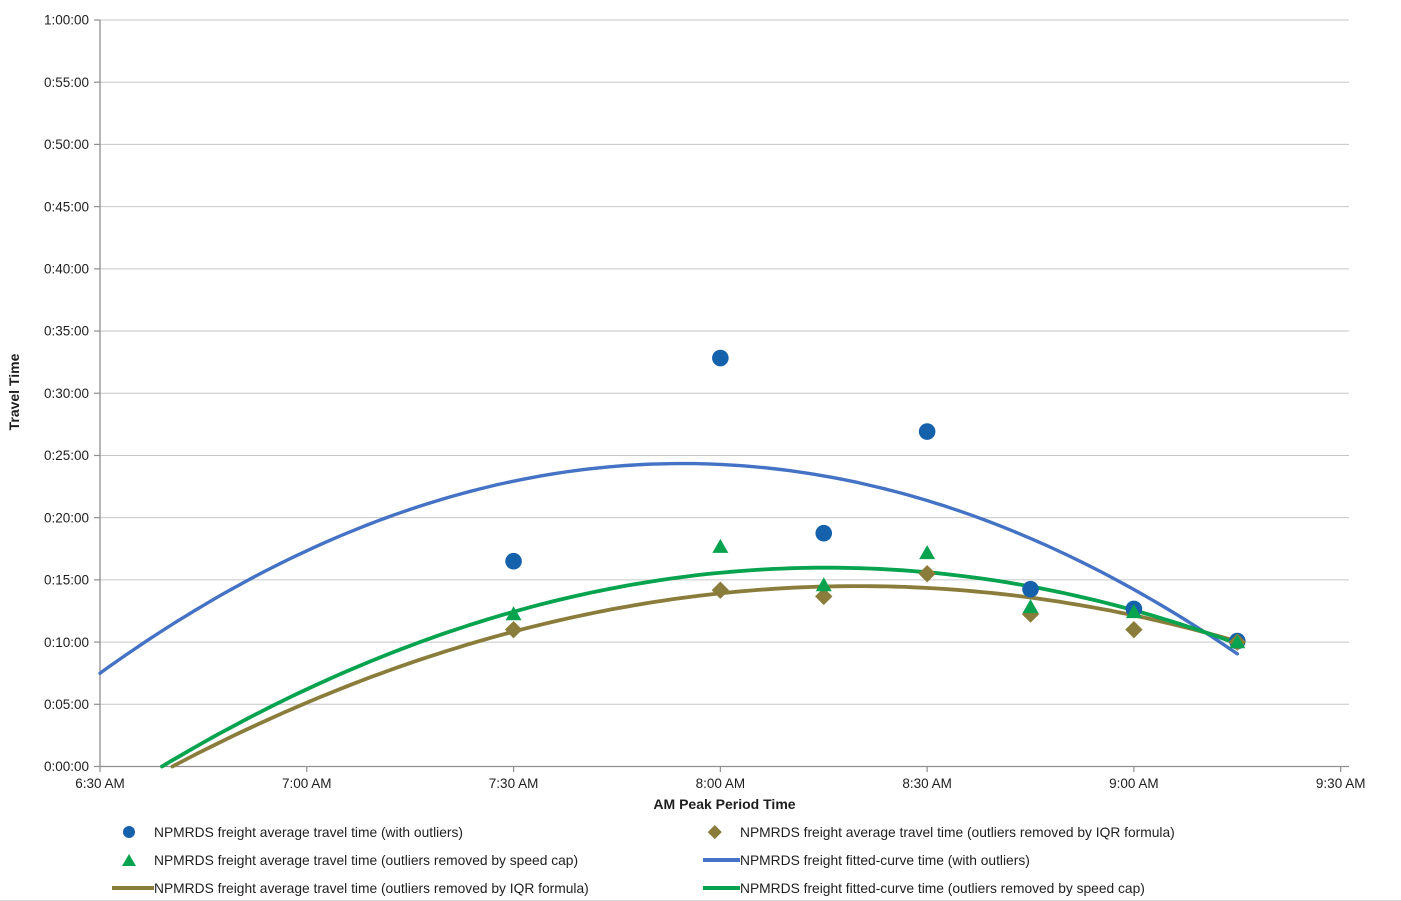 The width and height of the screenshot is (1401, 901). Describe the element at coordinates (66, 455) in the screenshot. I see `y-tick-label: 0:25:00` at that location.